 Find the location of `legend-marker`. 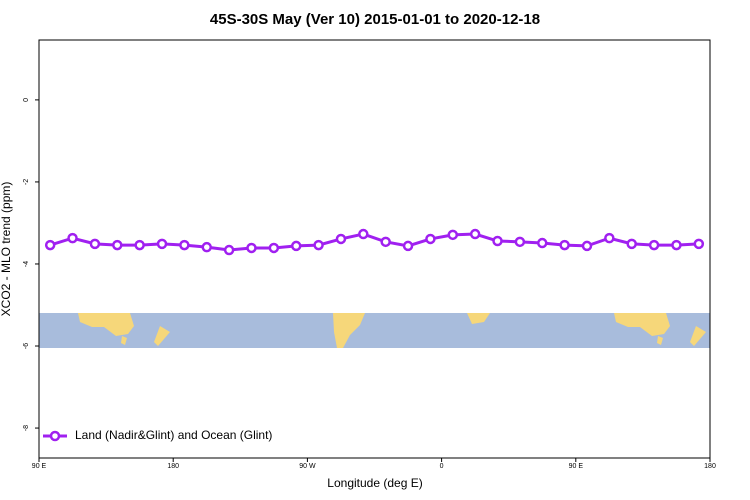

legend-marker is located at coordinates (55, 436).